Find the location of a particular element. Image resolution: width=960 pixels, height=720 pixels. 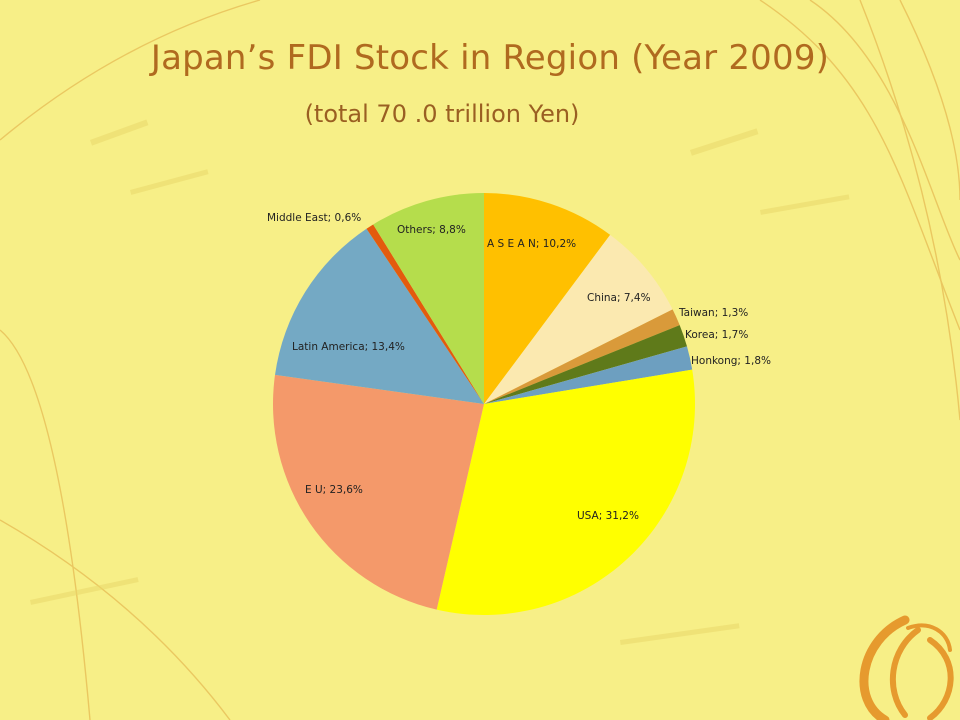

slide-subtitle: (total 70 .0 trillion Yen) is located at coordinates (442, 114).